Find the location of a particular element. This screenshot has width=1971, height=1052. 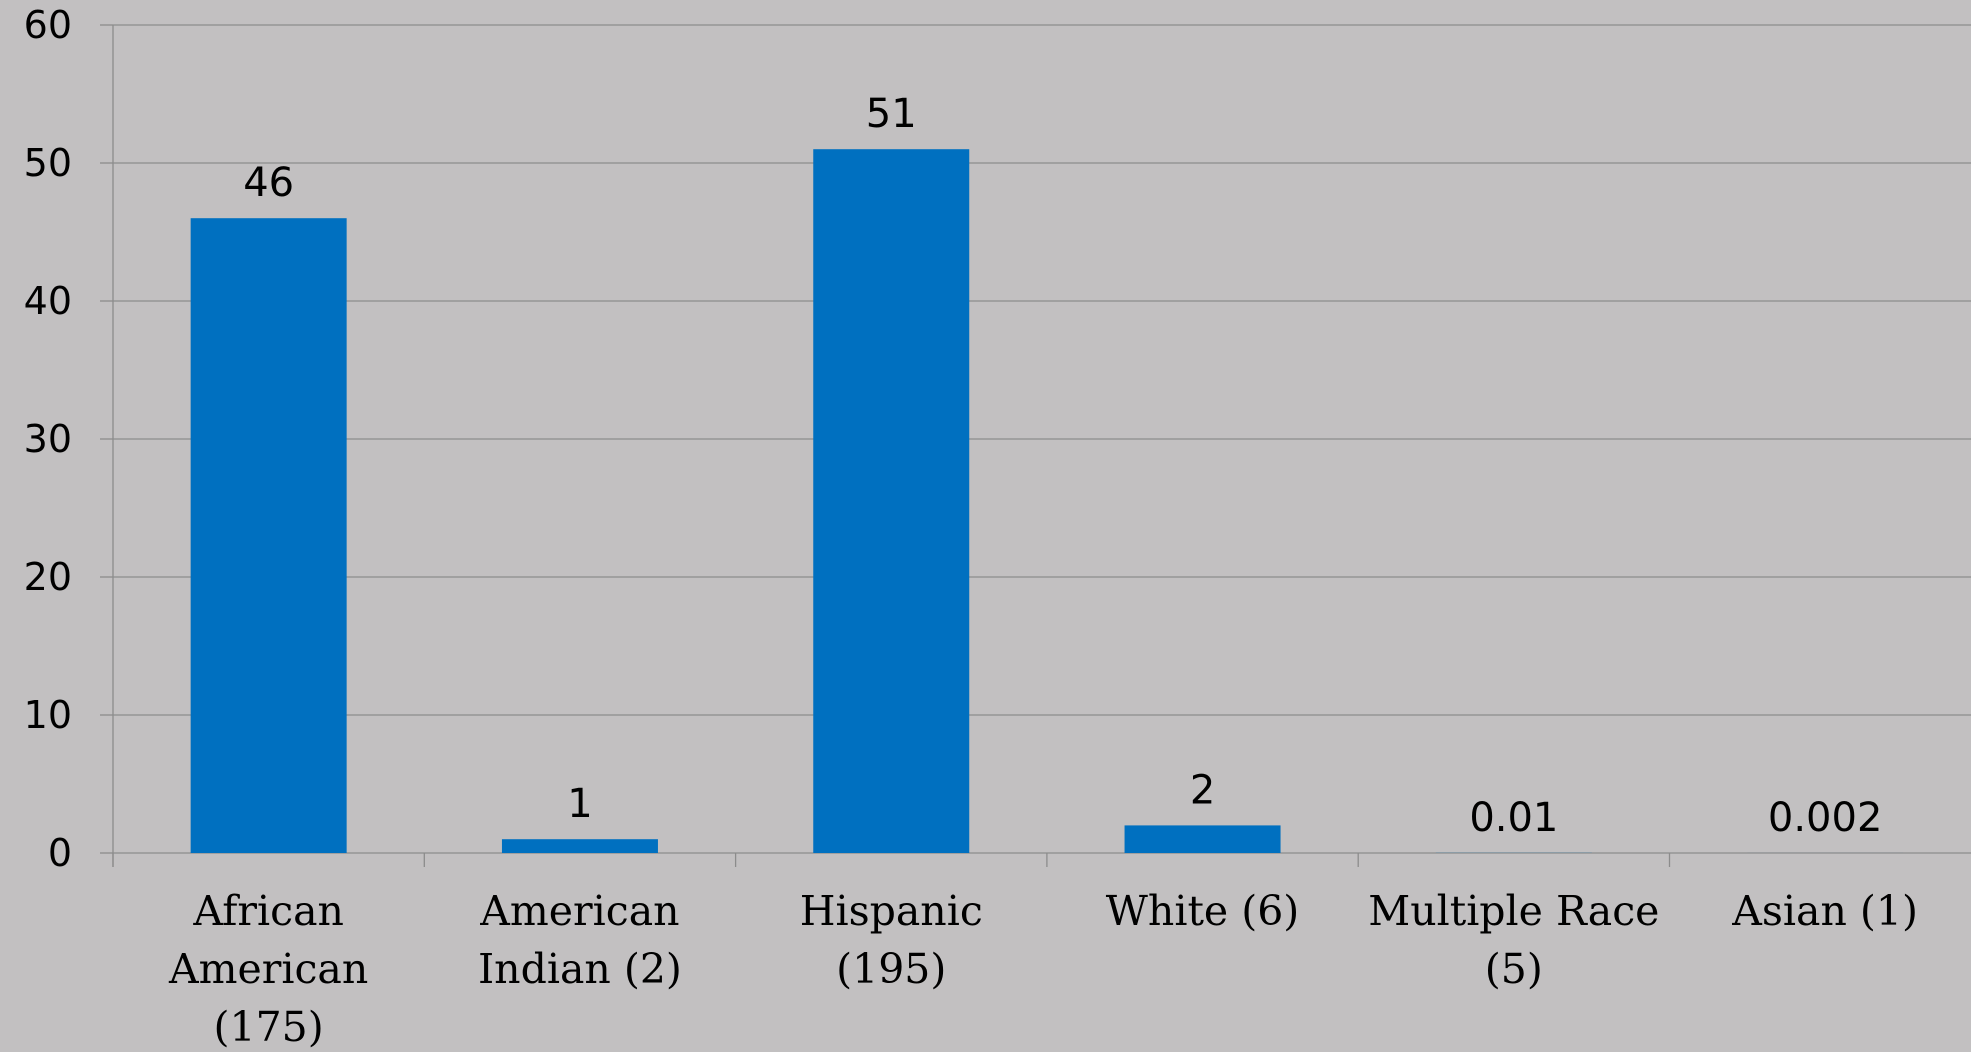

y-axis-ticks: 0 10 20 30 40 50 60 is located at coordinates (68, 439).